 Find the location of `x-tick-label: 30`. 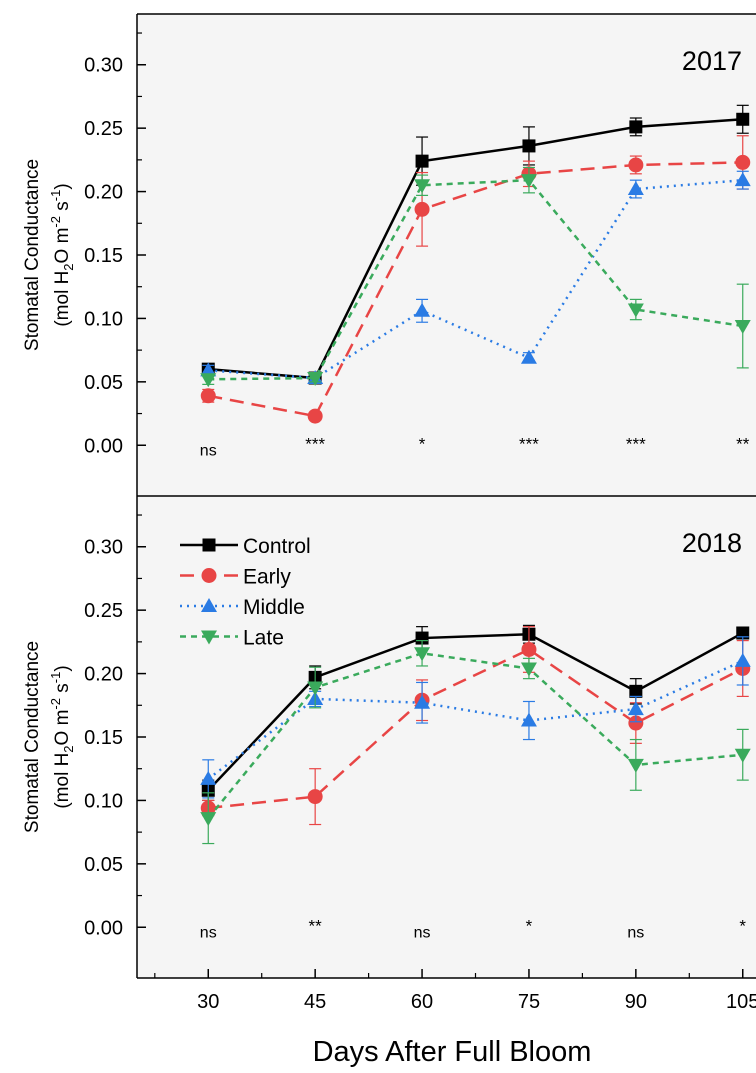

x-tick-label: 30 is located at coordinates (208, 1002).